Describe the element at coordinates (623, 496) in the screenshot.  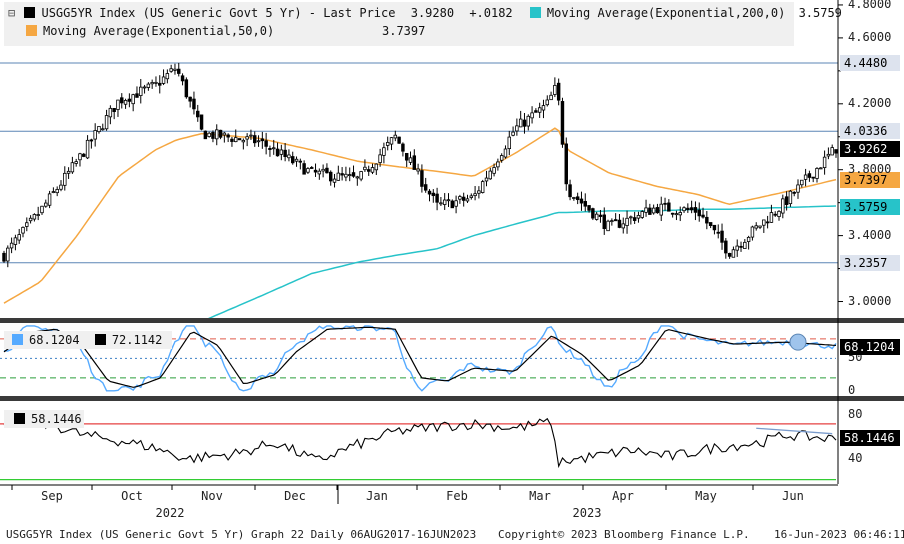
I see `x-month-label: Apr` at that location.